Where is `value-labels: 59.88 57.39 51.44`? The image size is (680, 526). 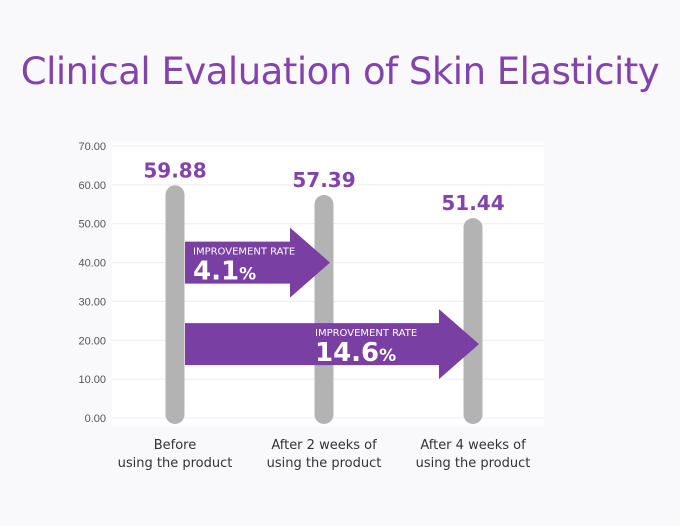 value-labels: 59.88 57.39 51.44 is located at coordinates (323, 186).